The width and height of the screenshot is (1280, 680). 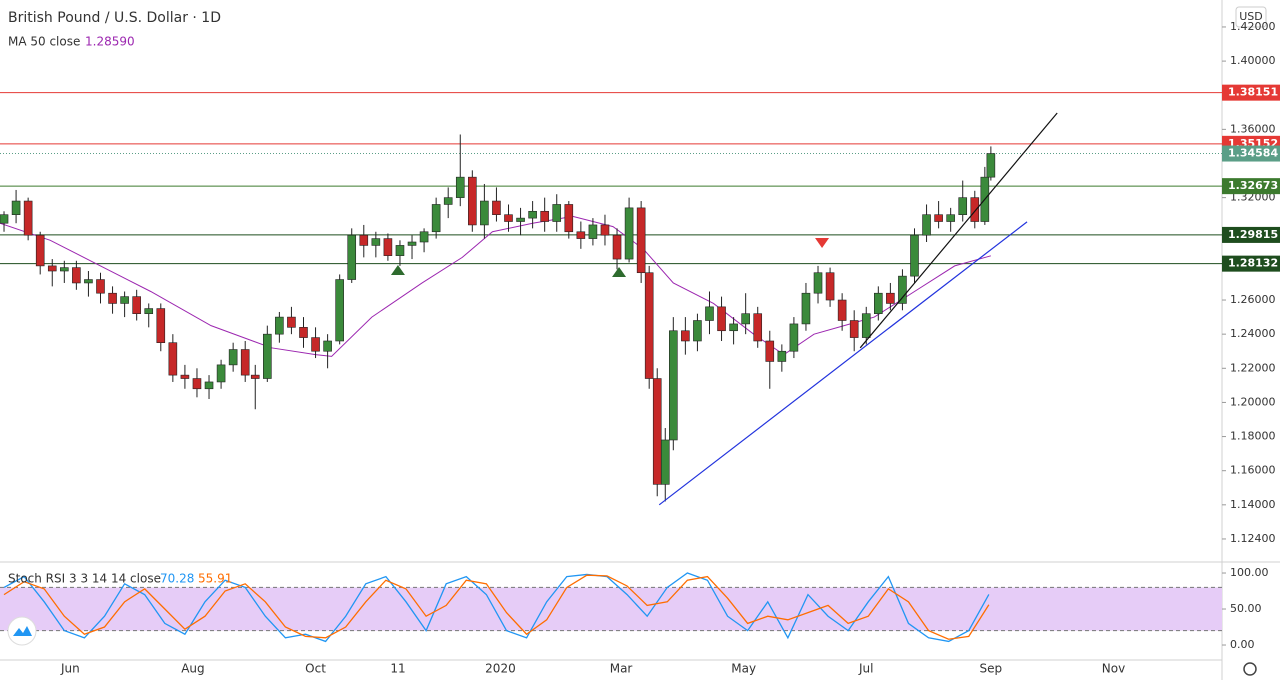 I want to click on logo-icon, so click(x=22, y=631).